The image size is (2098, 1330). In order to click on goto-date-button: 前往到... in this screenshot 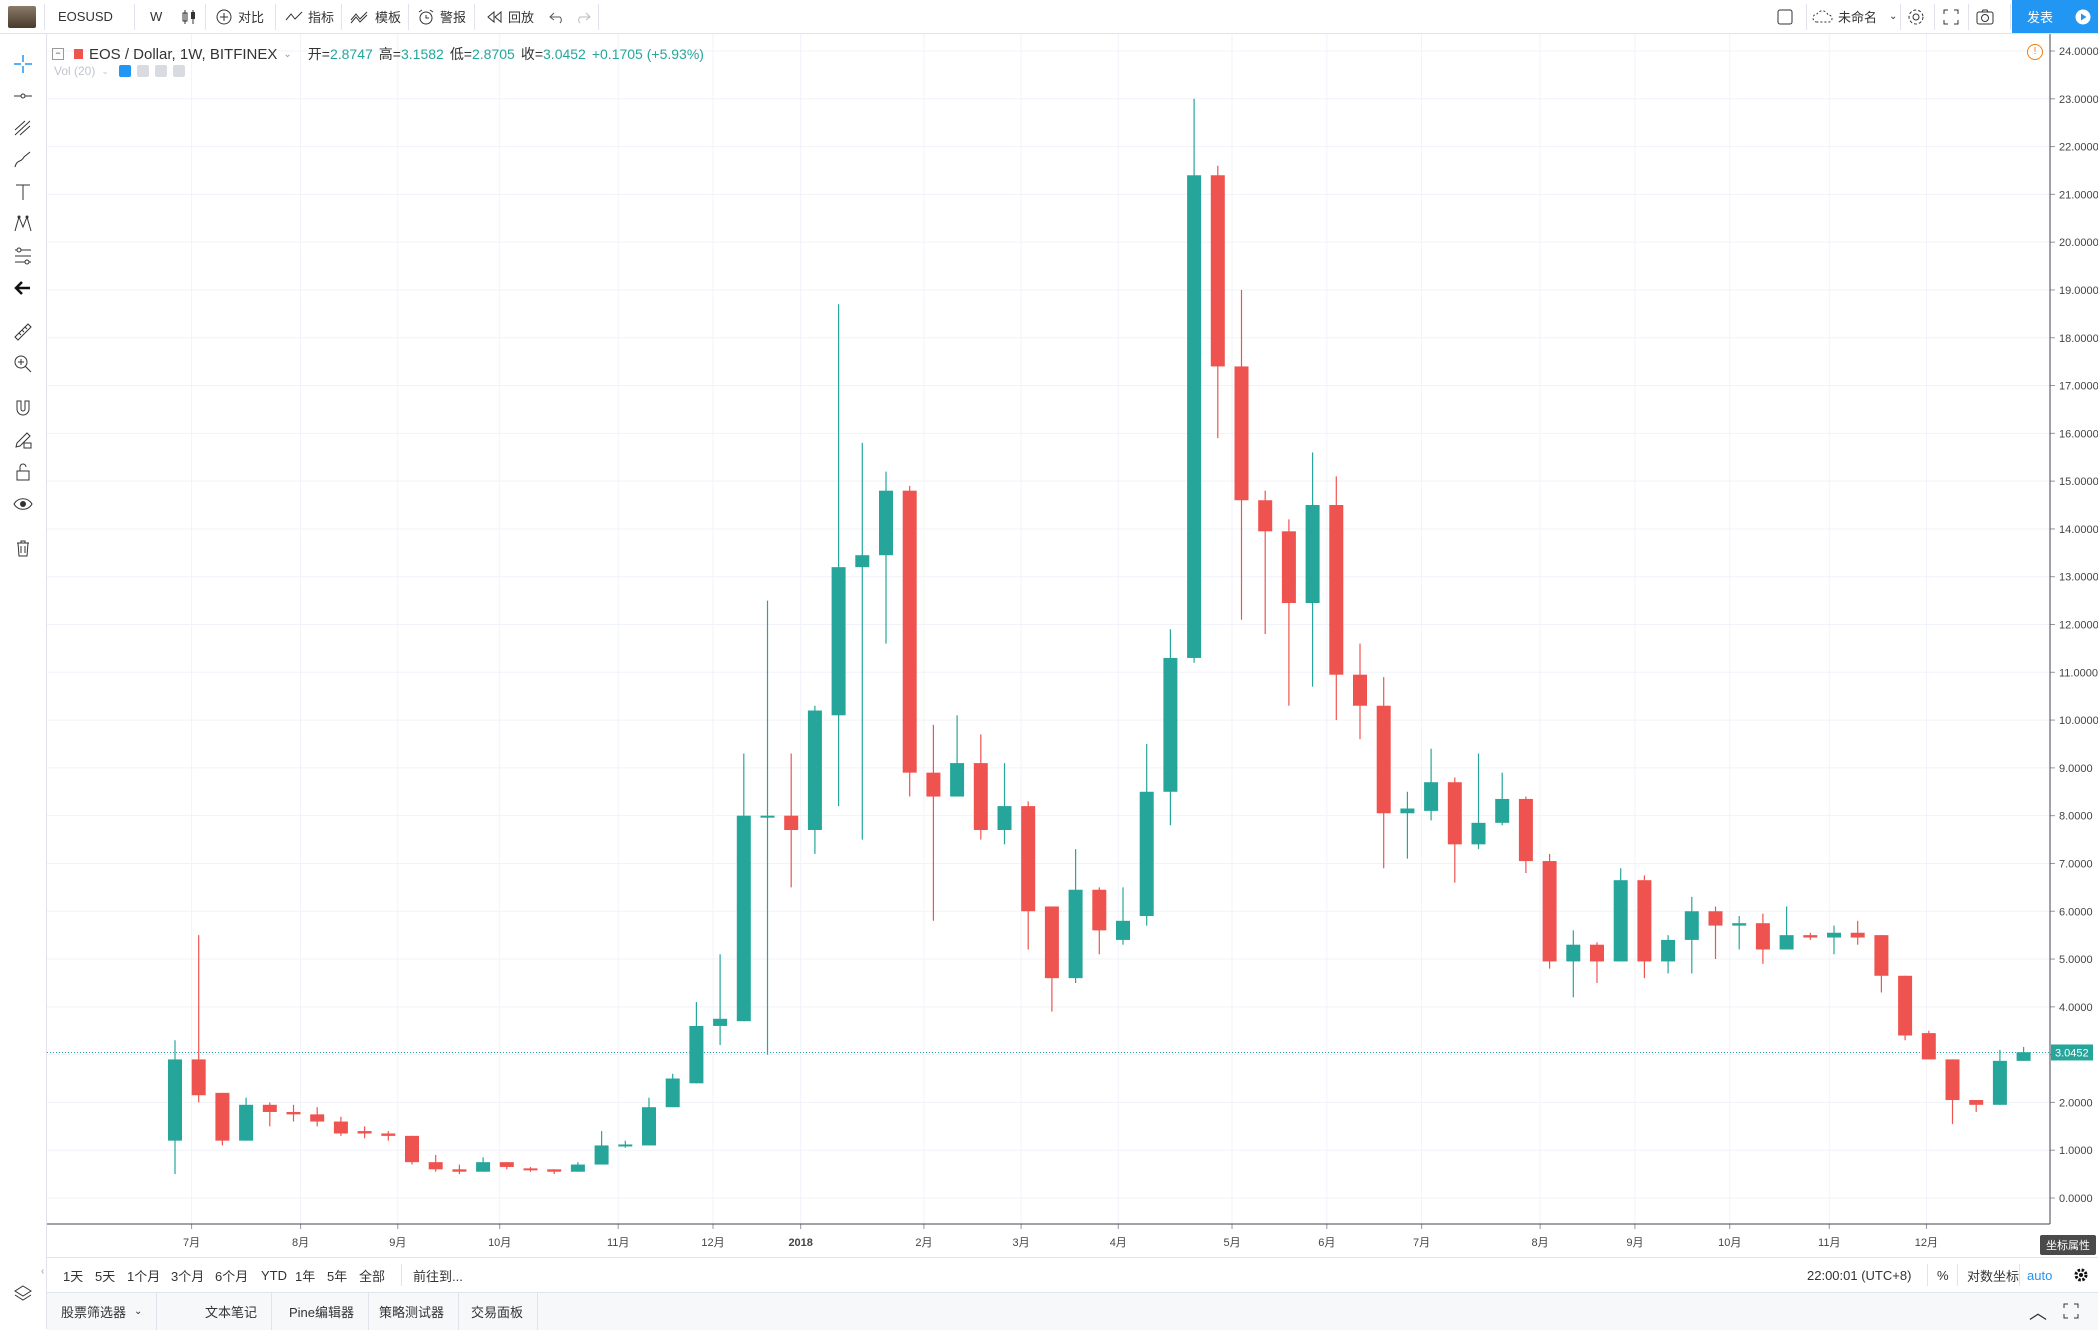, I will do `click(438, 1275)`.